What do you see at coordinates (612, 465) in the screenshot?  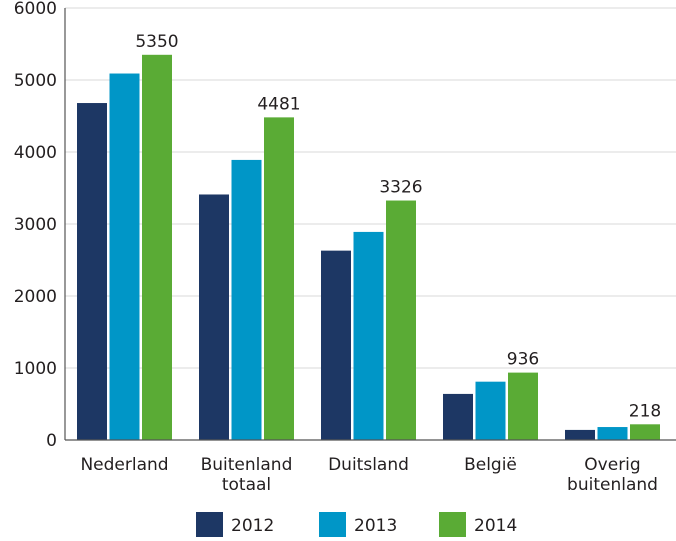 I see `x-category-label: Overig` at bounding box center [612, 465].